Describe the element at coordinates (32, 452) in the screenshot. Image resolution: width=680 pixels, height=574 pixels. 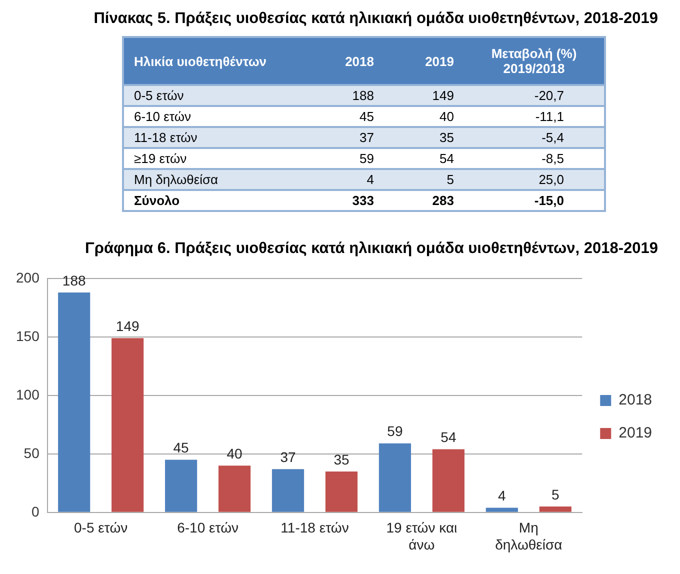
I see `y-tick-label: 50` at that location.